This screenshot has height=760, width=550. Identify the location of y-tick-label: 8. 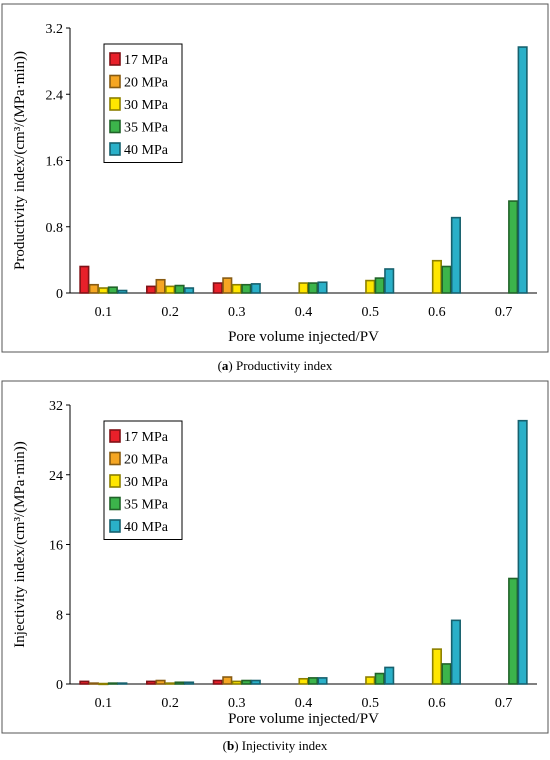
(59, 615).